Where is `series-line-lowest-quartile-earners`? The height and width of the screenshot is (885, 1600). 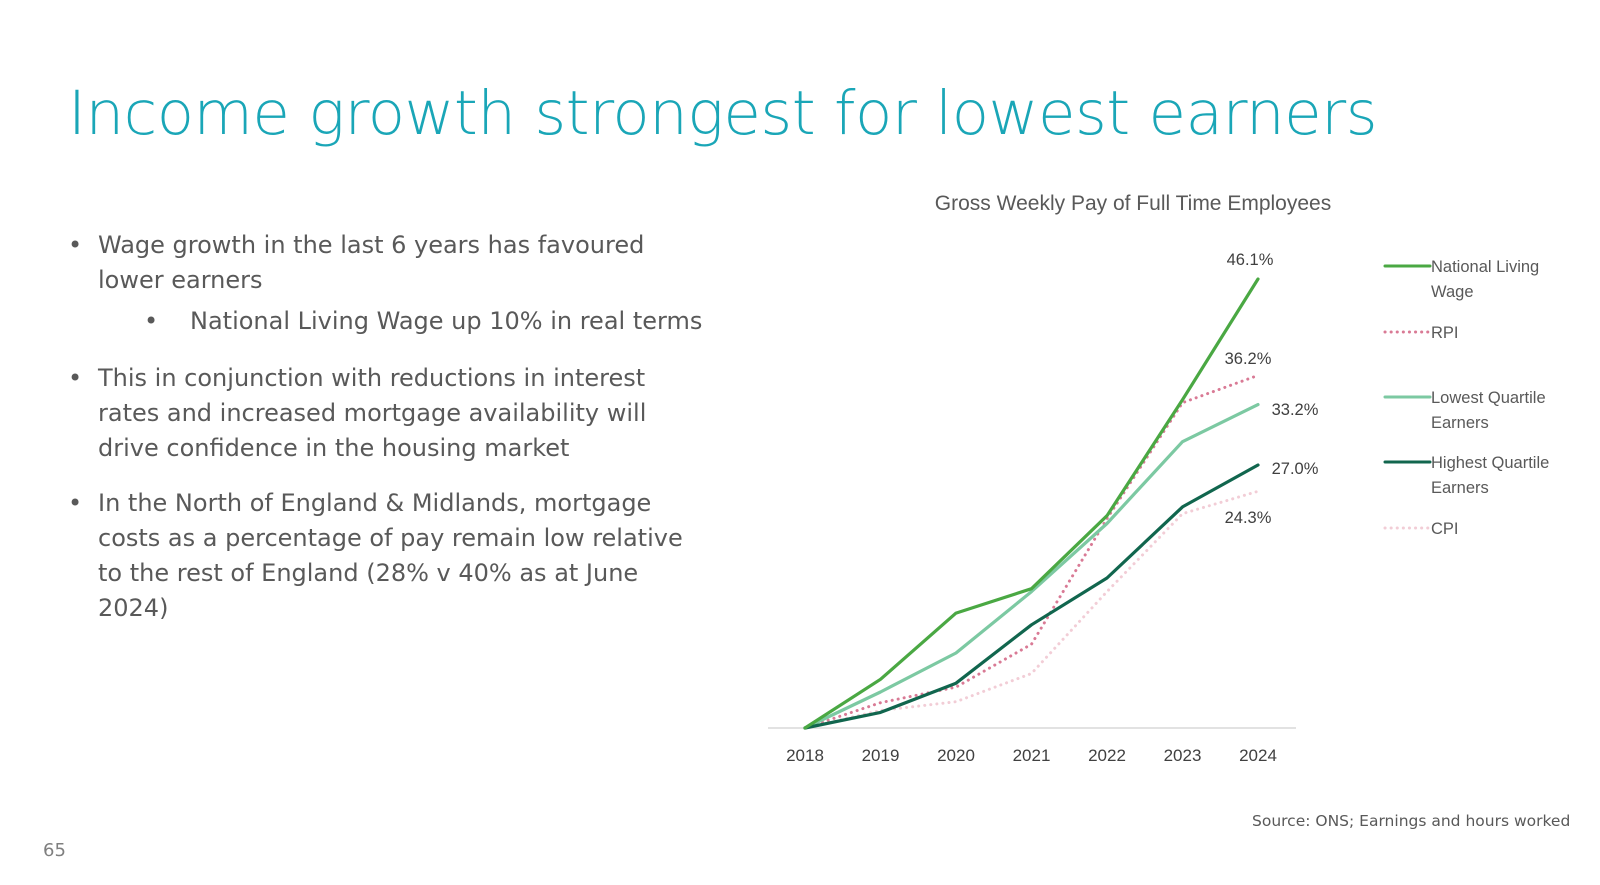 series-line-lowest-quartile-earners is located at coordinates (1031, 566).